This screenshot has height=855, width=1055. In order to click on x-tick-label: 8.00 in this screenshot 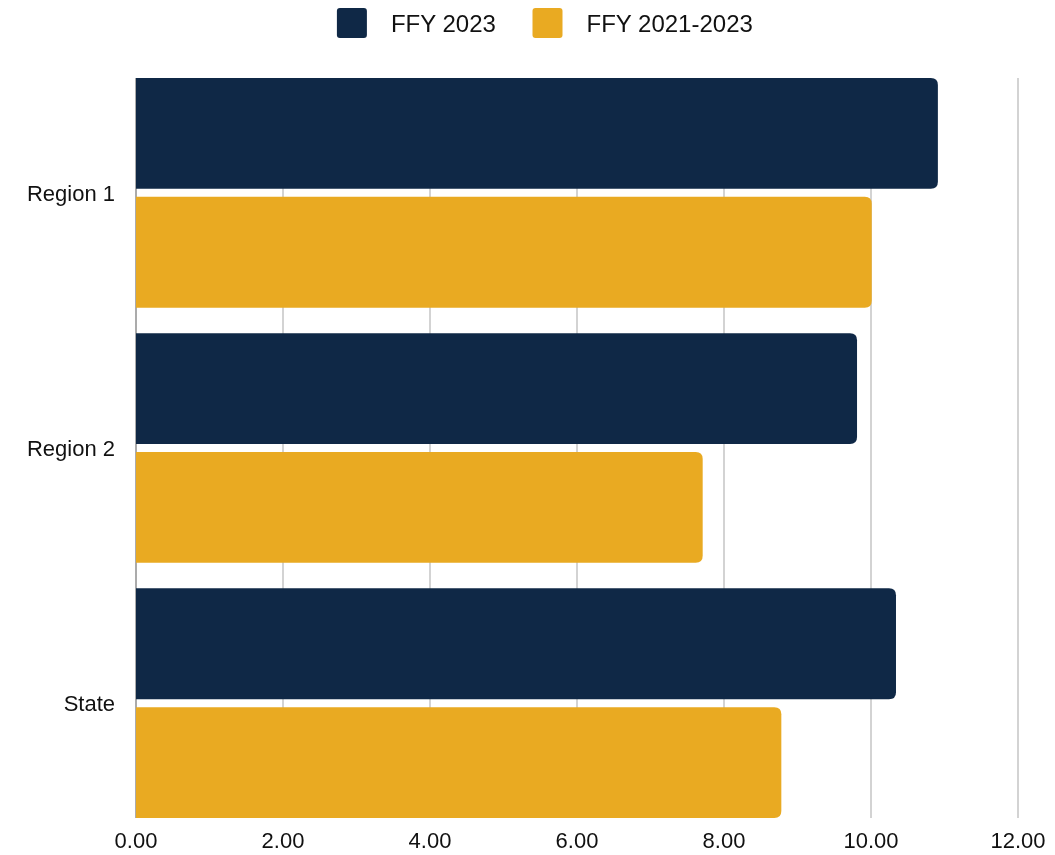, I will do `click(724, 840)`.